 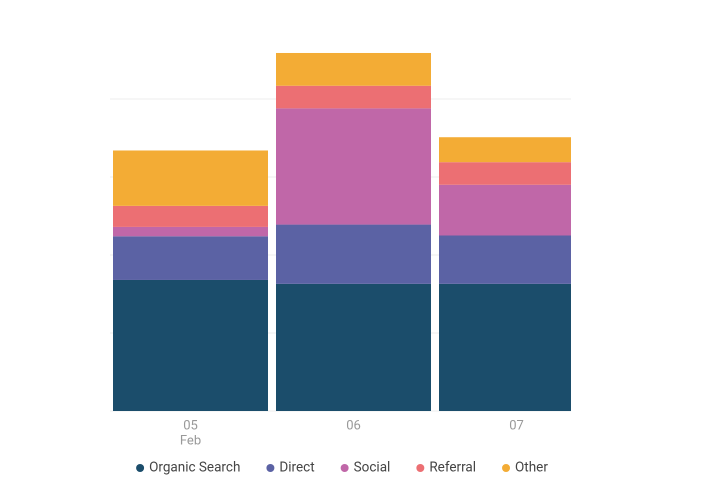 What do you see at coordinates (372, 468) in the screenshot?
I see `legend-label: Social` at bounding box center [372, 468].